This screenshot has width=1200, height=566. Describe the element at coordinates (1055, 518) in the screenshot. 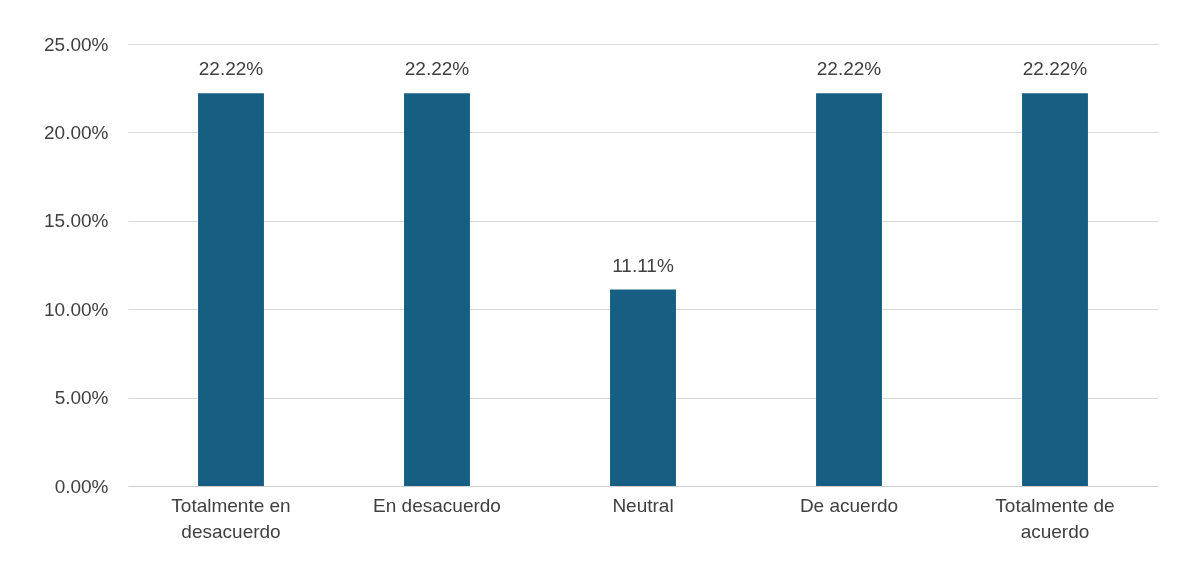

I see `x-tick-label: Totalmente de acuerdo` at that location.